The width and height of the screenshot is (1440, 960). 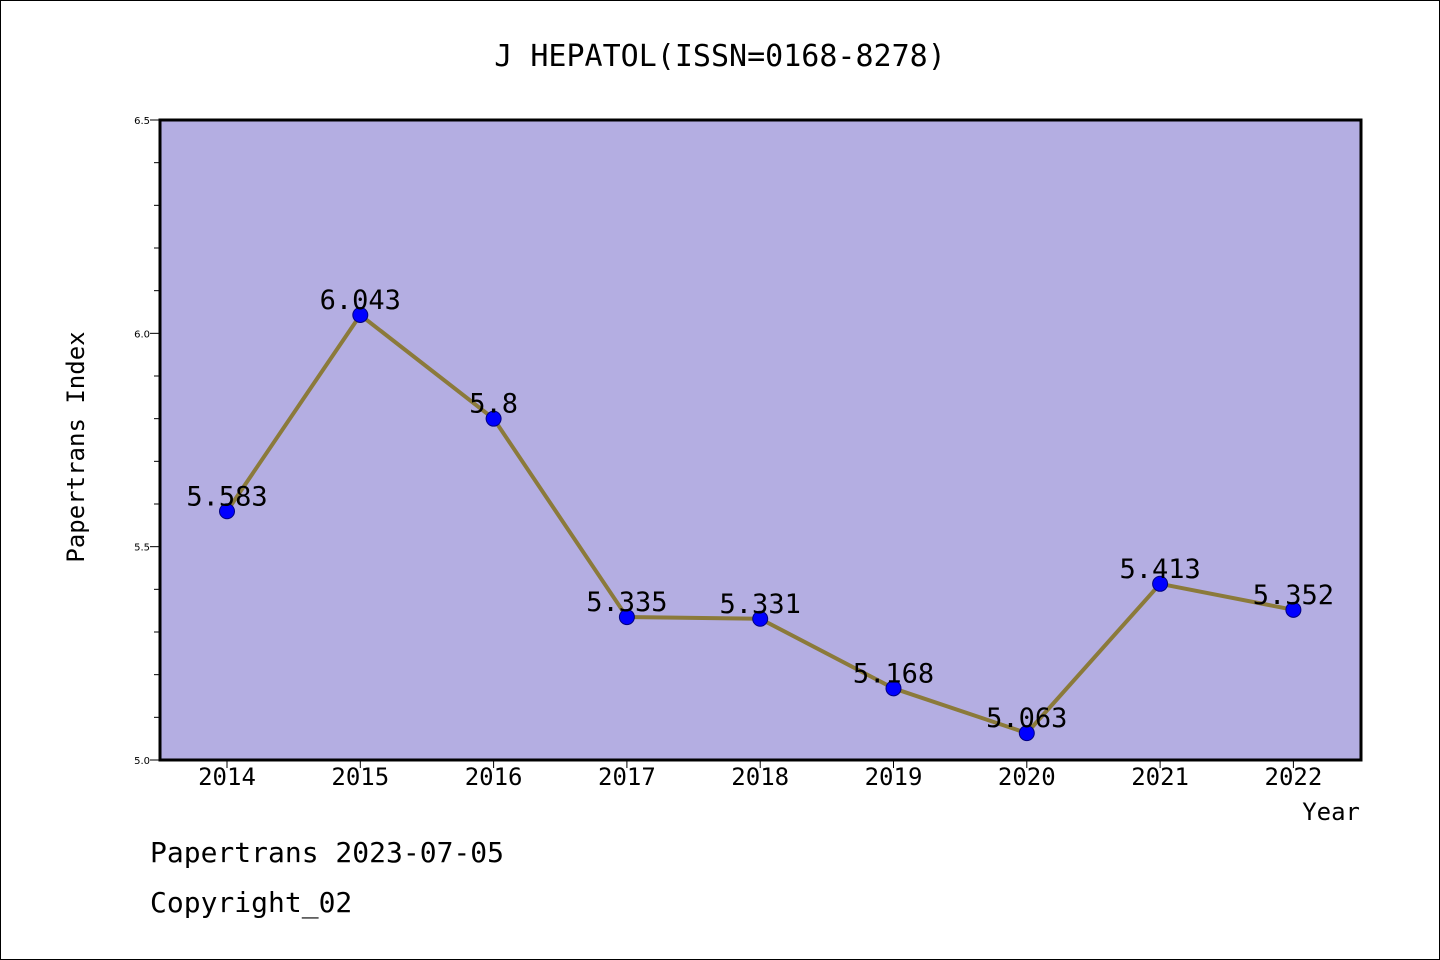 What do you see at coordinates (360, 777) in the screenshot?
I see `x-tick-label: 2015` at bounding box center [360, 777].